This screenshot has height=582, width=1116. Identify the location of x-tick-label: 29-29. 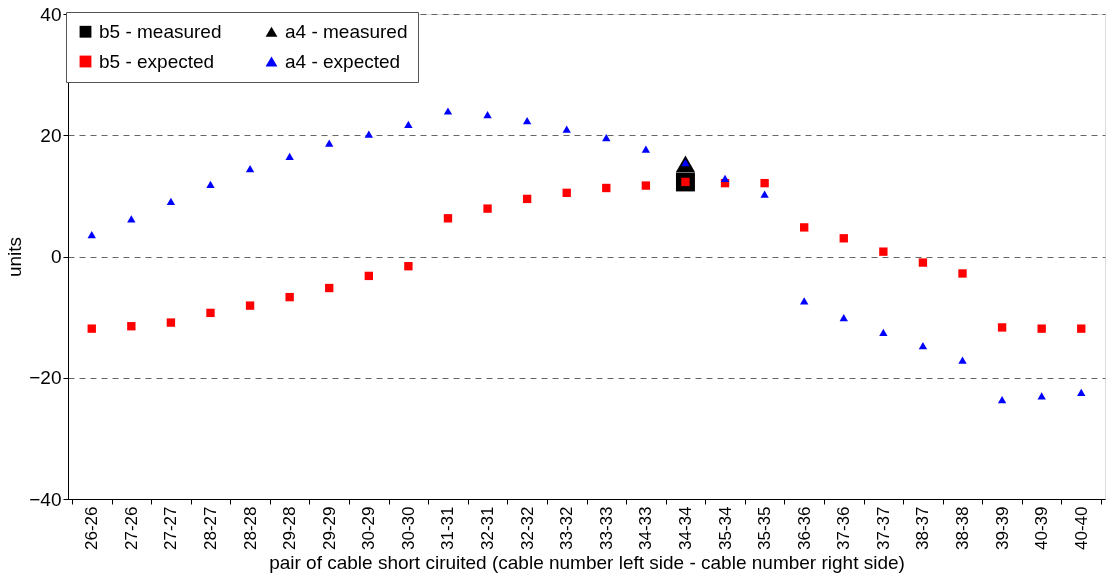
(329, 528).